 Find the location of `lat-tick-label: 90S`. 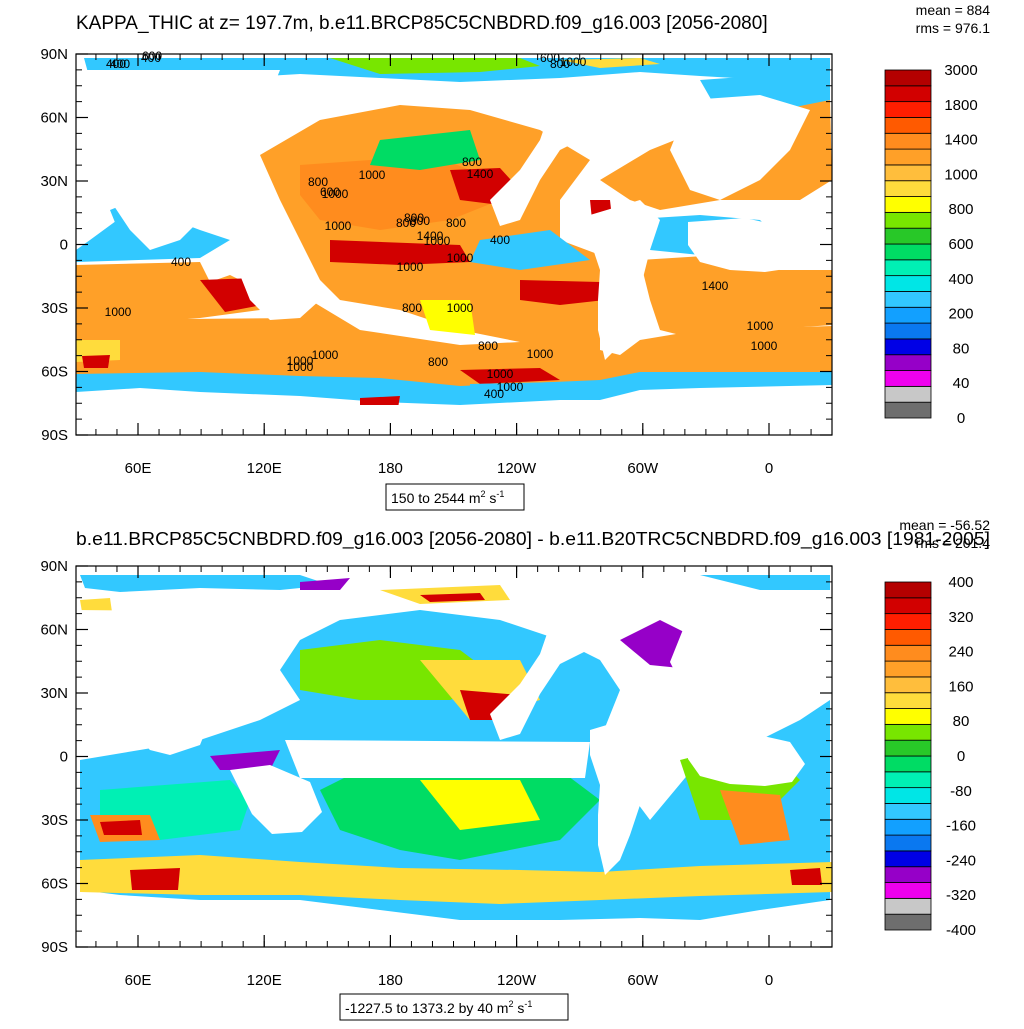

lat-tick-label: 90S is located at coordinates (54, 435).